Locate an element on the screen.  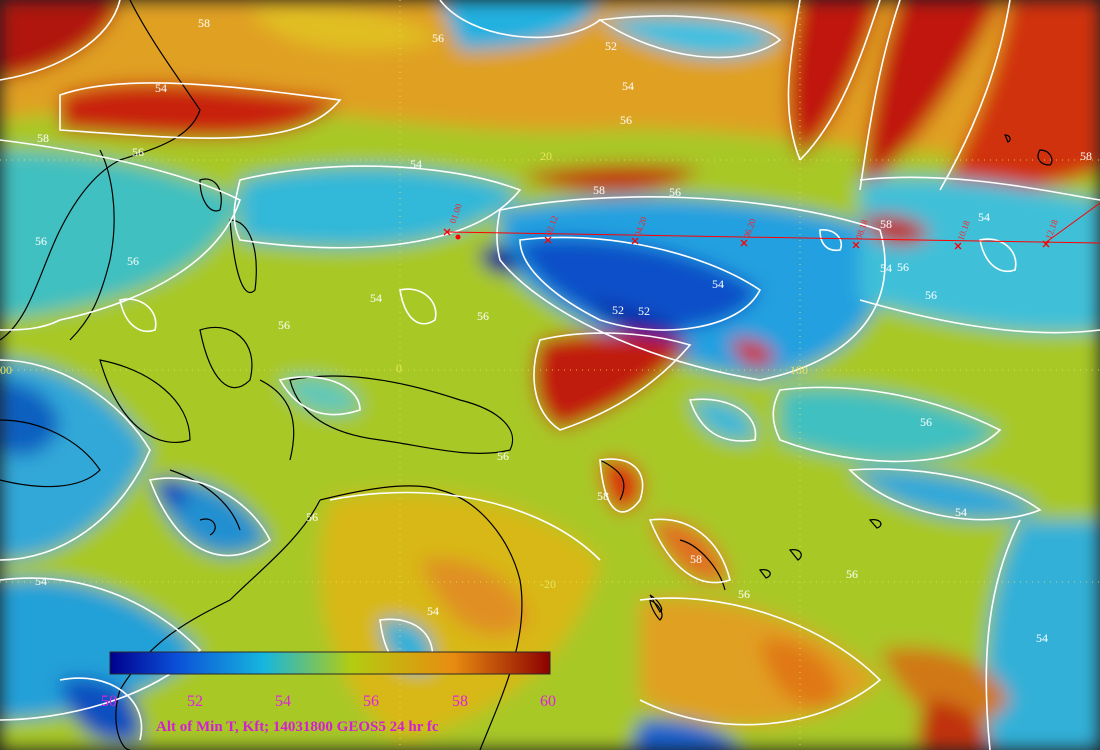
colorbar-tick-label: 54 is located at coordinates (283, 701).